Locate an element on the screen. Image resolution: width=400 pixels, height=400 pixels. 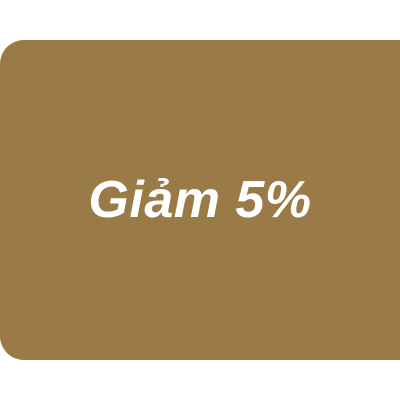
discount-label: Giảm 5% is located at coordinates (200, 200).